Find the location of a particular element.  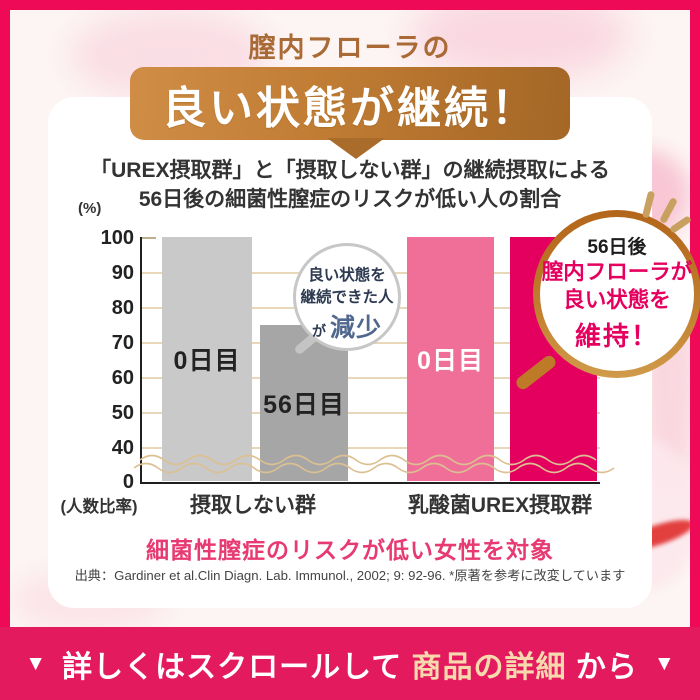

bar-label: 56日目 is located at coordinates (304, 404).